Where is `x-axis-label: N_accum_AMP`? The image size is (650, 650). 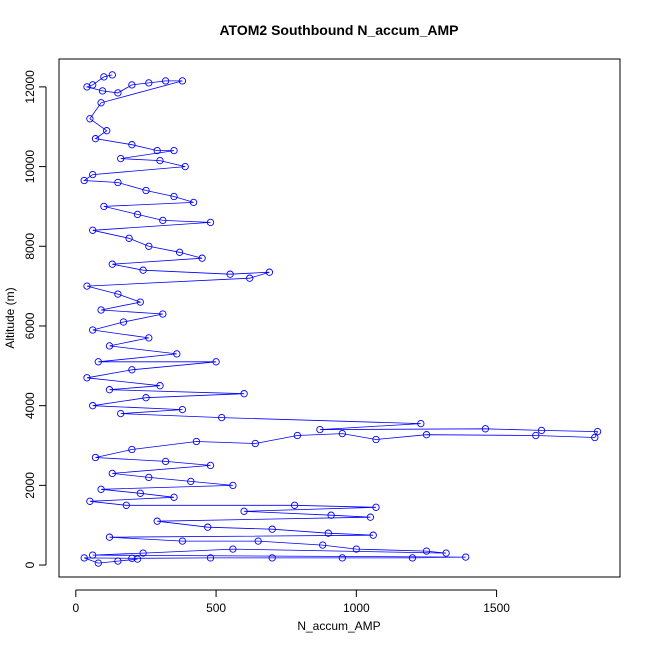 x-axis-label: N_accum_AMP is located at coordinates (338, 626).